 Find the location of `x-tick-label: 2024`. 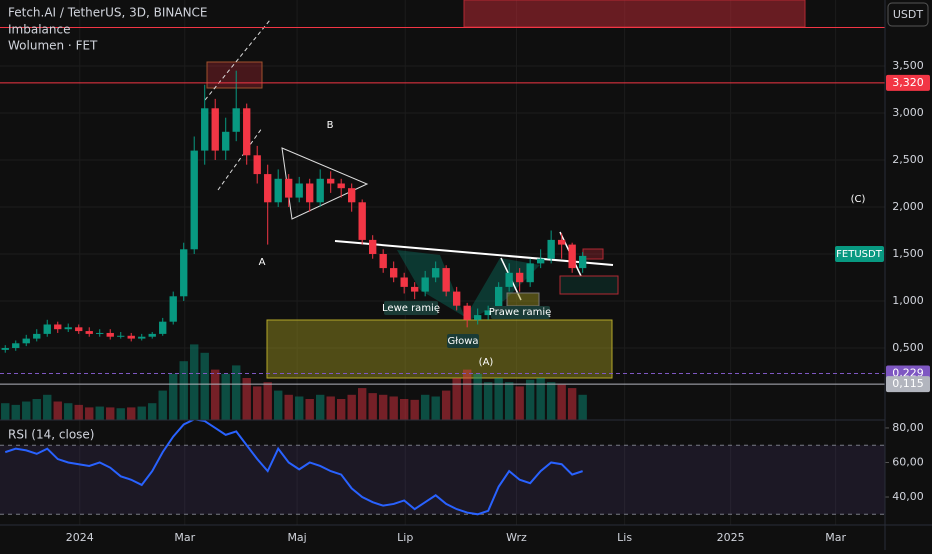

x-tick-label: 2024 is located at coordinates (80, 537).